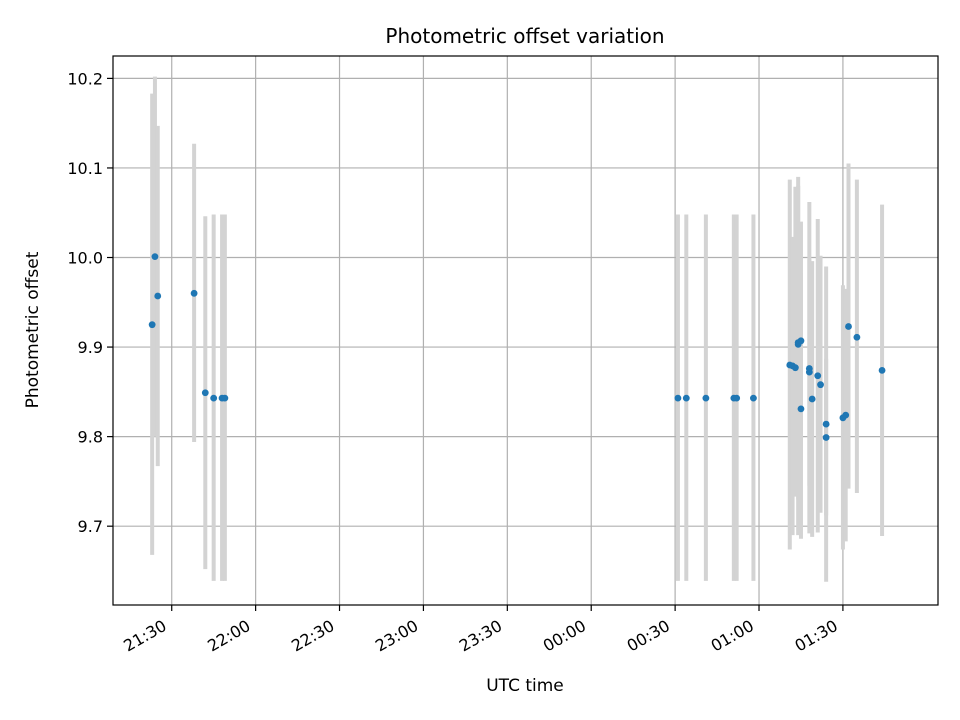 Image resolution: width=960 pixels, height=720 pixels. What do you see at coordinates (524, 36) in the screenshot?
I see `chart-title: Photometric offset variation` at bounding box center [524, 36].